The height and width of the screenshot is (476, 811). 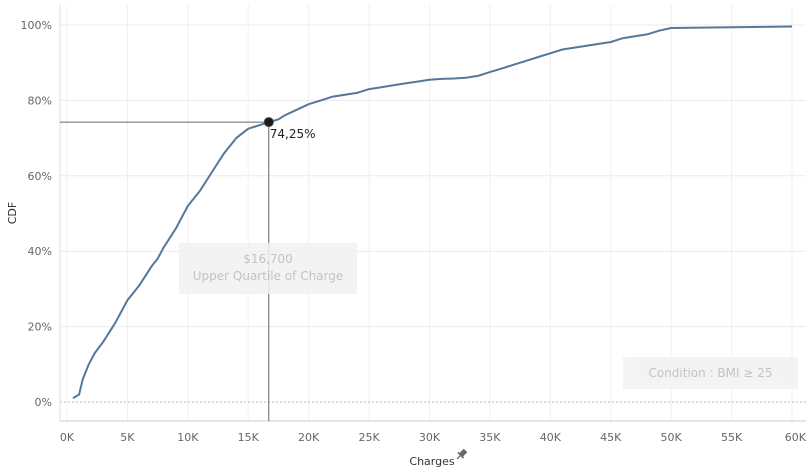 I want to click on x-axis-title: Charges, so click(x=431, y=461).